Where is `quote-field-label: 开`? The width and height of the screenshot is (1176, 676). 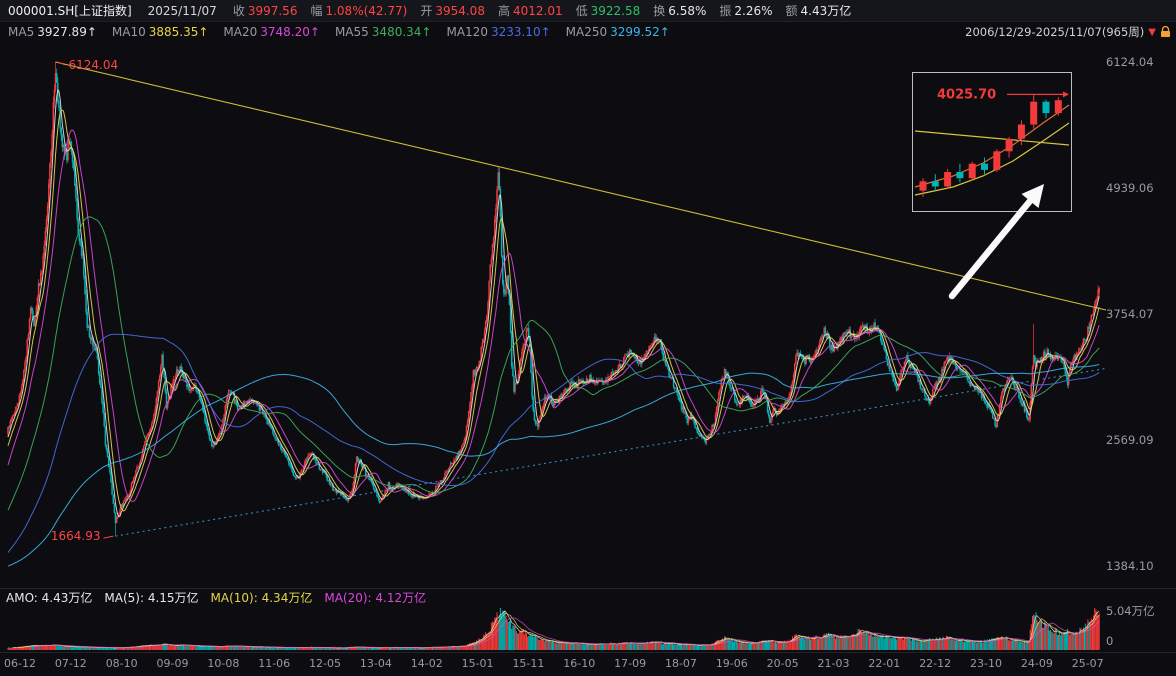 quote-field-label: 开 is located at coordinates (426, 11).